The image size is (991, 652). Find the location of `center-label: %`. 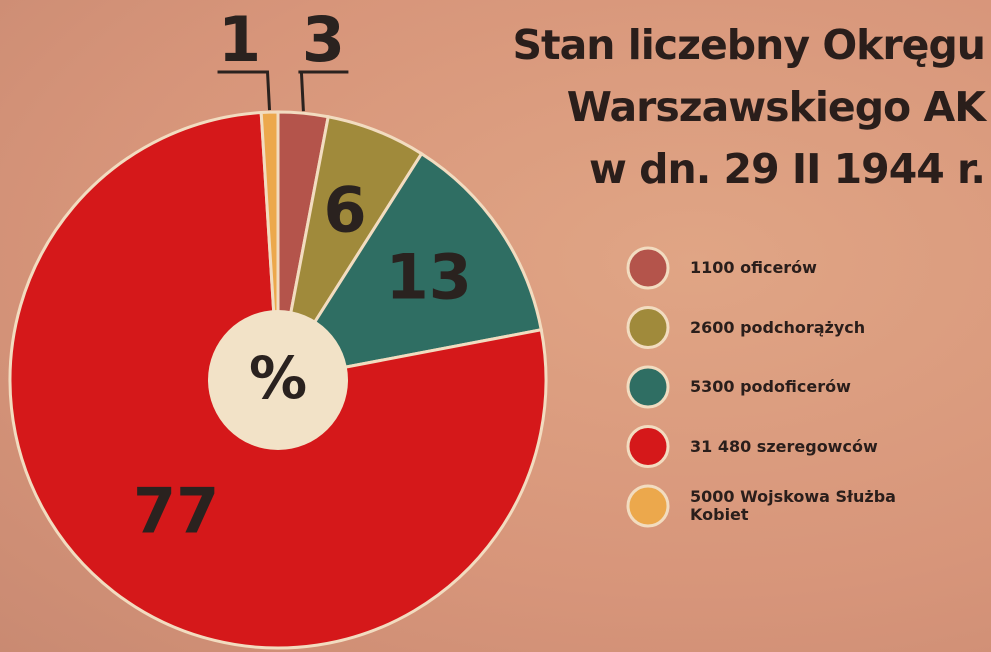

center-label: % is located at coordinates (278, 378).